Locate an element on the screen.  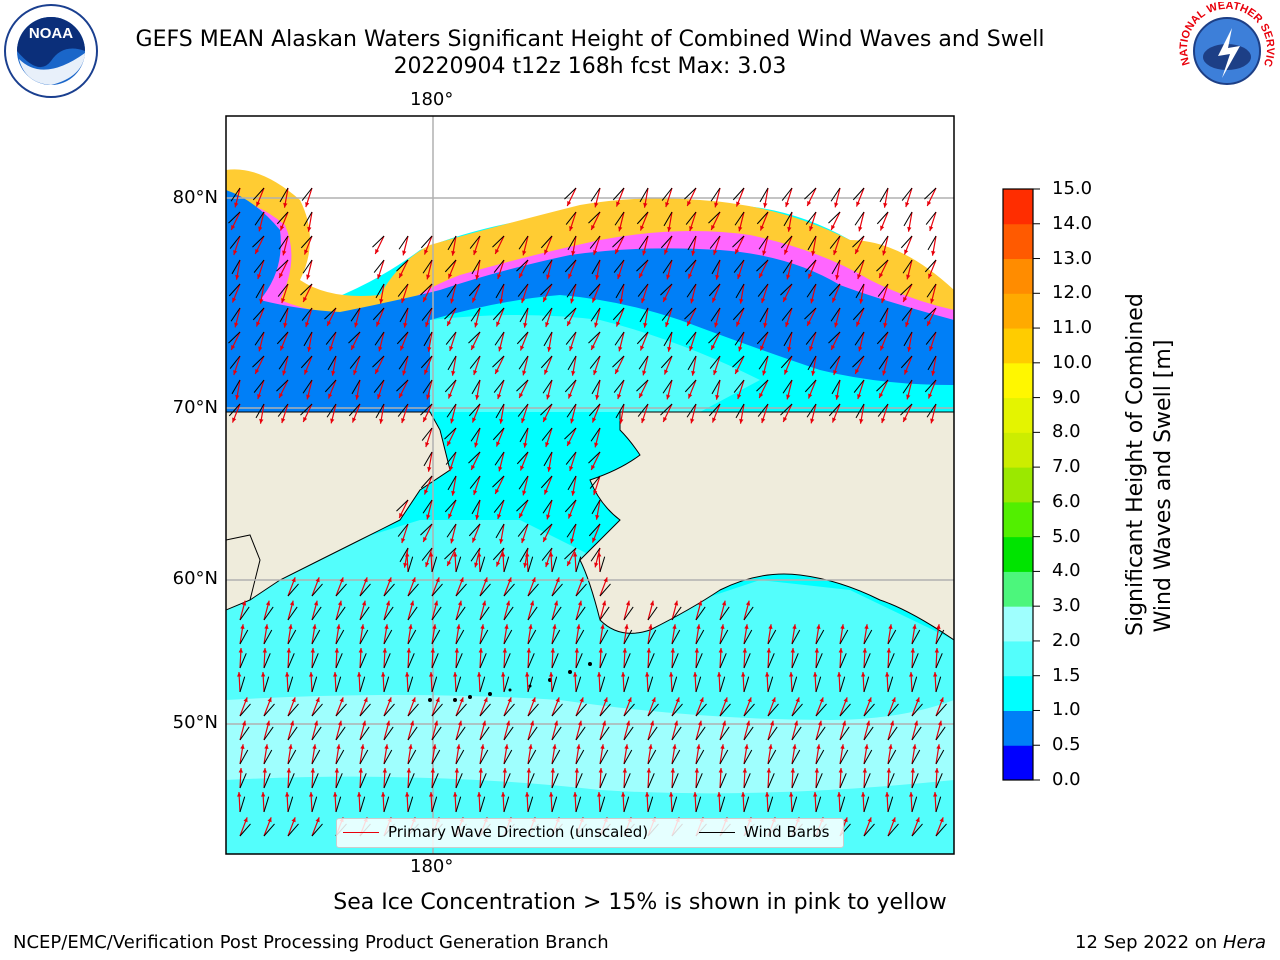
colorbar-tick-label: 4.0 is located at coordinates (1066, 571).